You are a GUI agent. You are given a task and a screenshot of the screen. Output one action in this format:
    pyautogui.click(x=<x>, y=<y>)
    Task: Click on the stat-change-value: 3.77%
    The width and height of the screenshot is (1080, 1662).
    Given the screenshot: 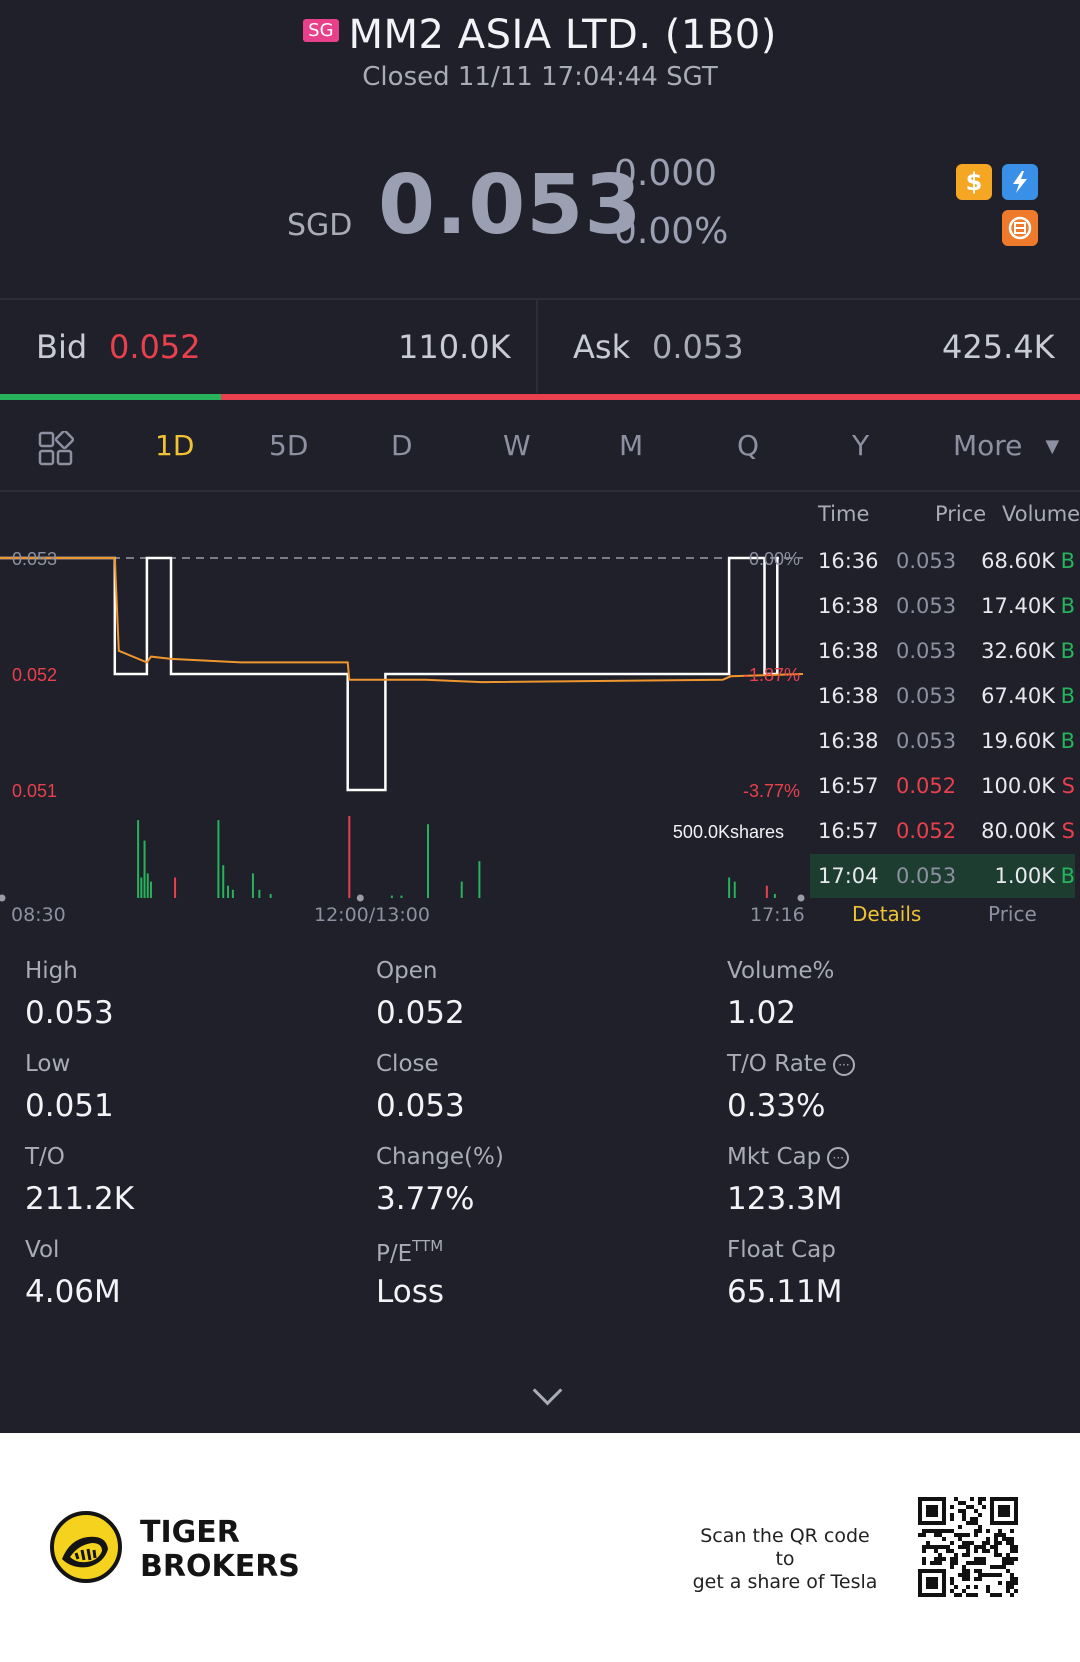 What is the action you would take?
    pyautogui.click(x=425, y=1199)
    